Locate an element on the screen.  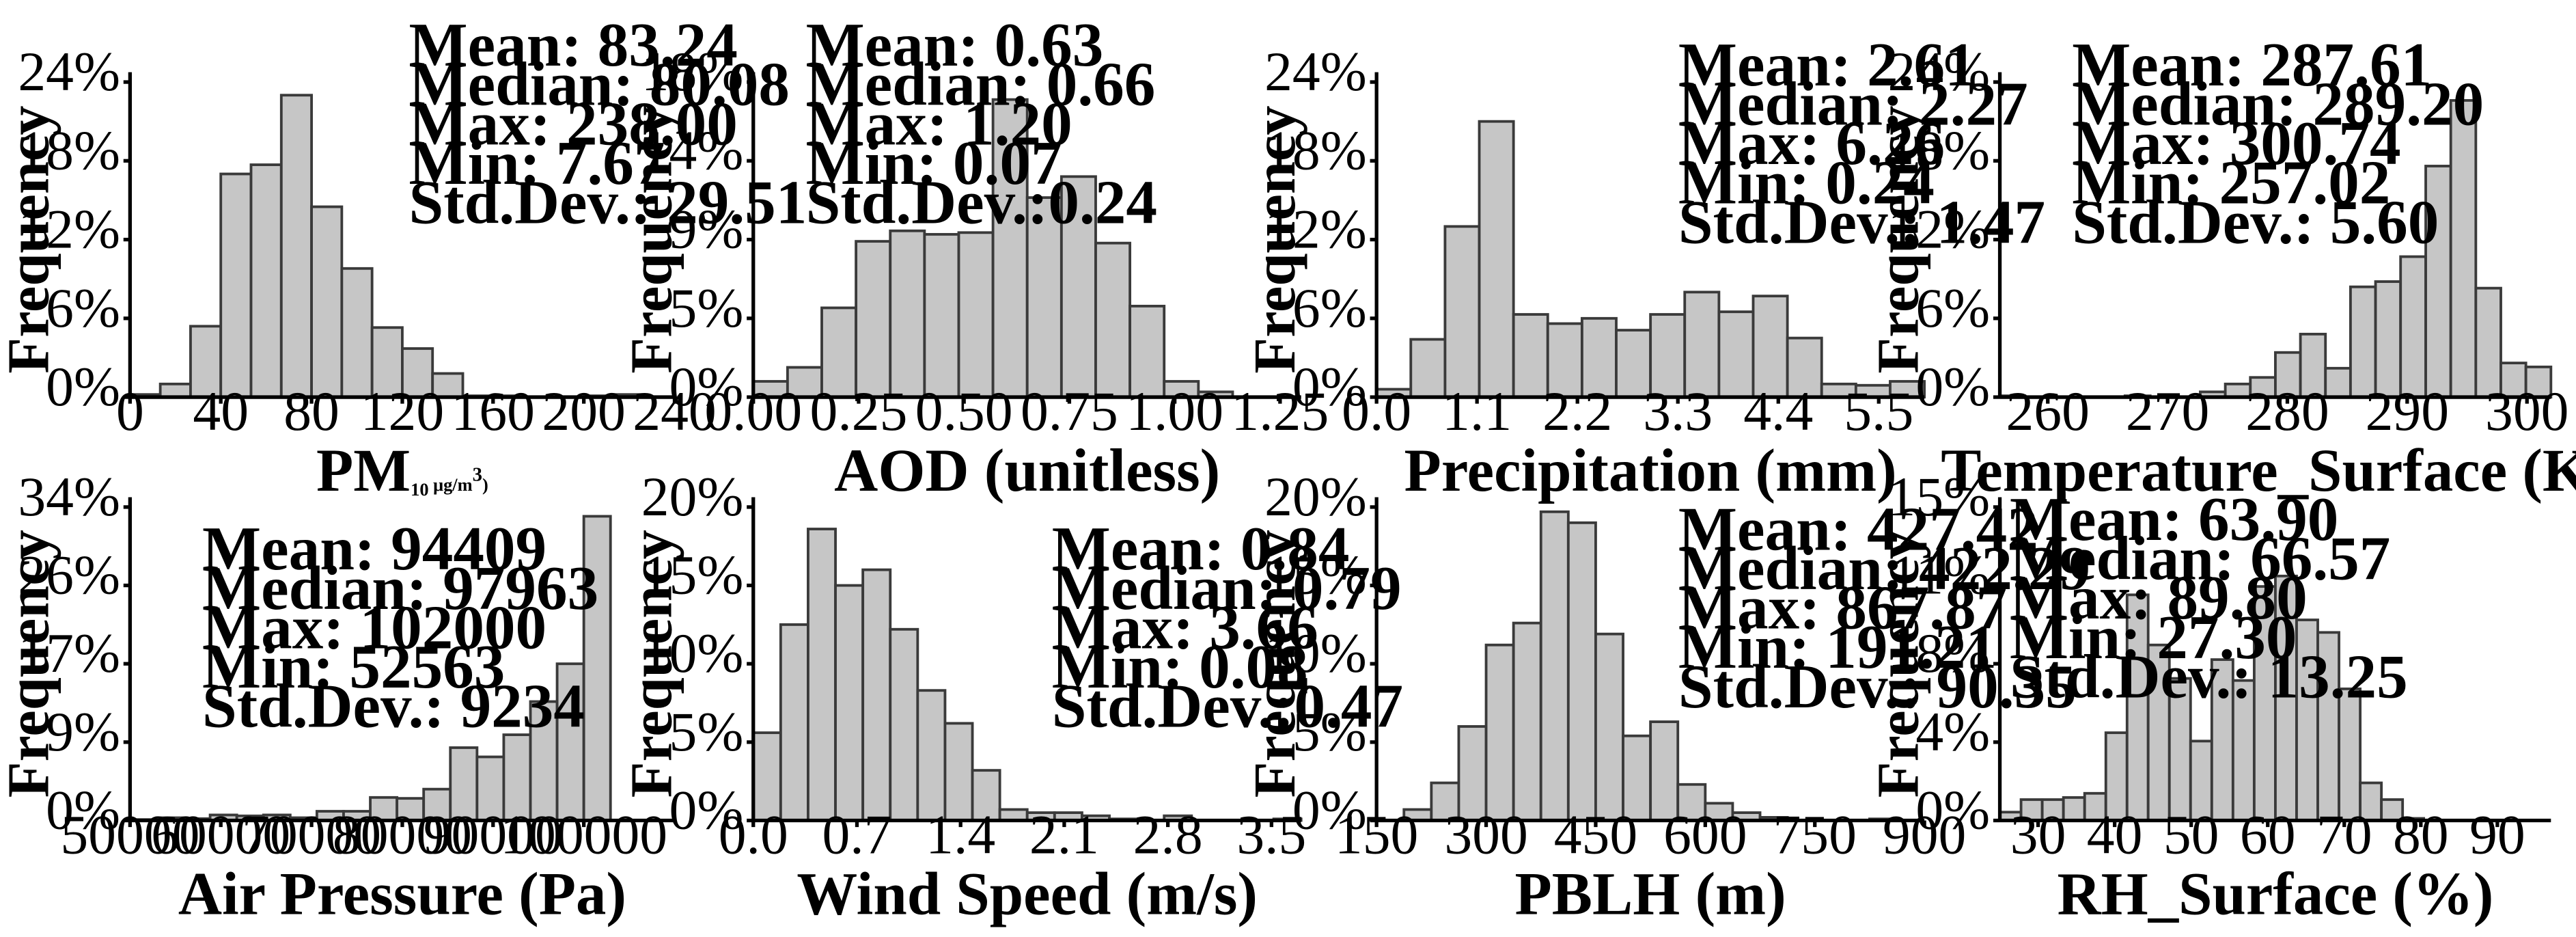
x-tick-label: 300 is located at coordinates (1486, 835).